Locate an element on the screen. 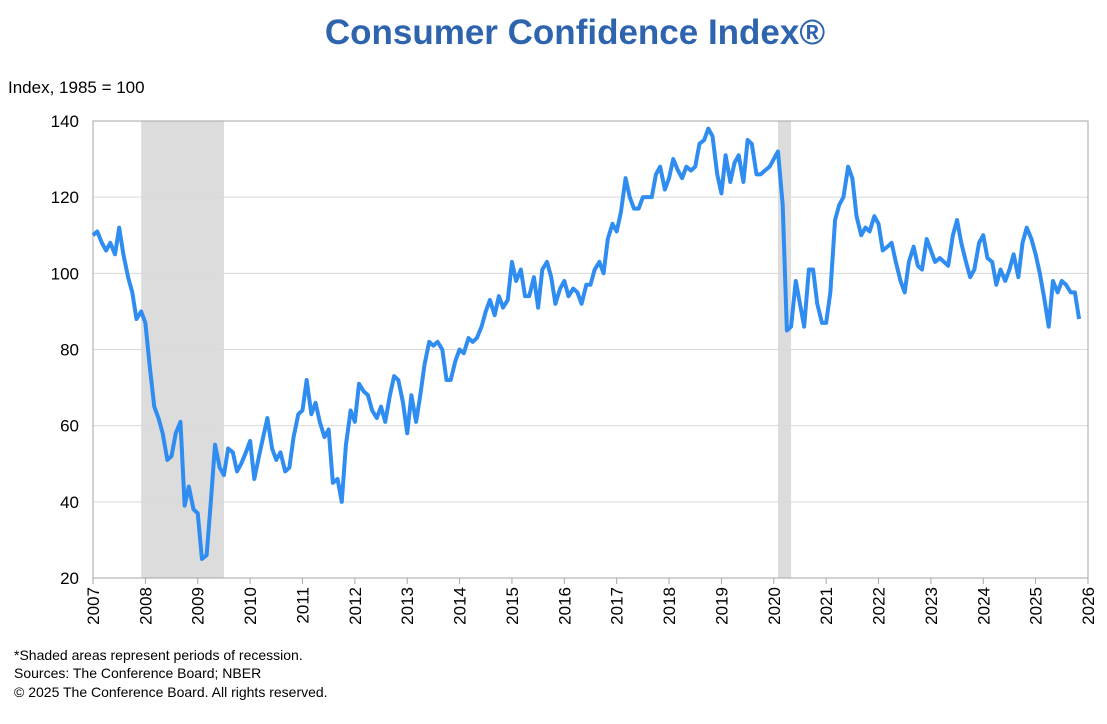 This screenshot has width=1107, height=724. y-tick-label: 120 is located at coordinates (65, 197).